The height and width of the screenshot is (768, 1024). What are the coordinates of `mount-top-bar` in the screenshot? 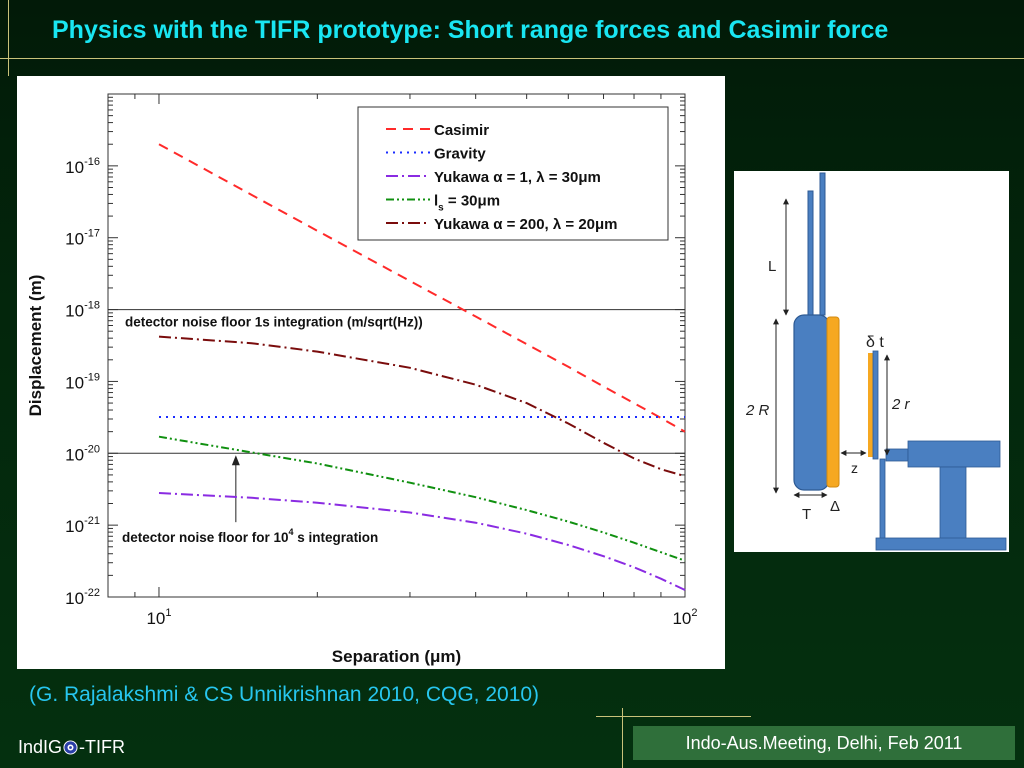 It's located at (954, 454).